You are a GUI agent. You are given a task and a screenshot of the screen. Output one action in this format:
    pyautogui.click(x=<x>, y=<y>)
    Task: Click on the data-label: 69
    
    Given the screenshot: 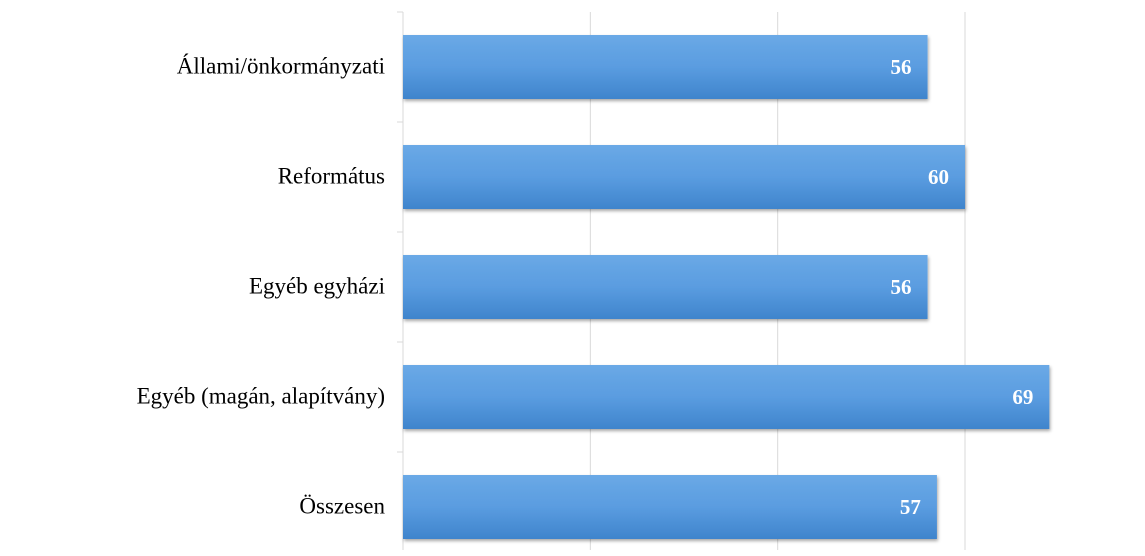 What is the action you would take?
    pyautogui.click(x=1022, y=397)
    